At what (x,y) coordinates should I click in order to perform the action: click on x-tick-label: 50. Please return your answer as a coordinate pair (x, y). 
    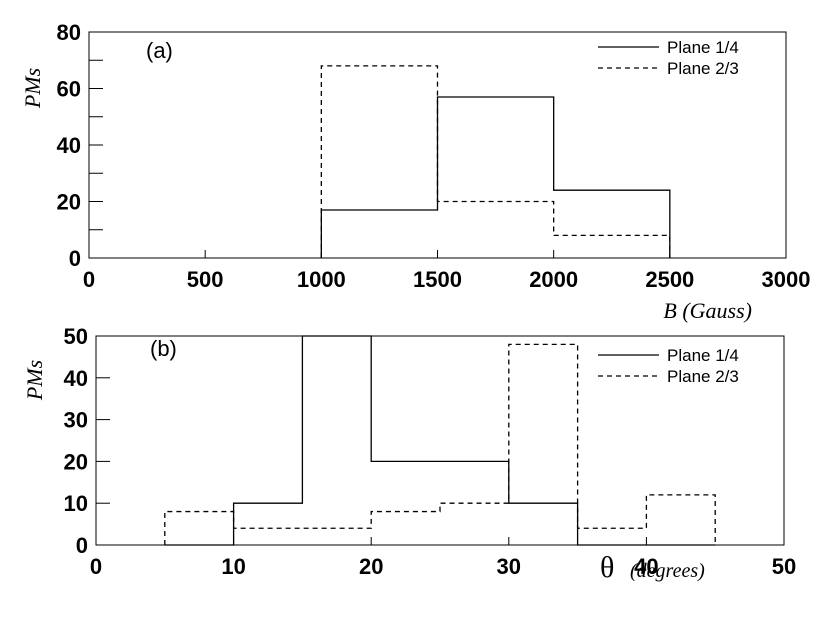
    Looking at the image, I should click on (784, 566).